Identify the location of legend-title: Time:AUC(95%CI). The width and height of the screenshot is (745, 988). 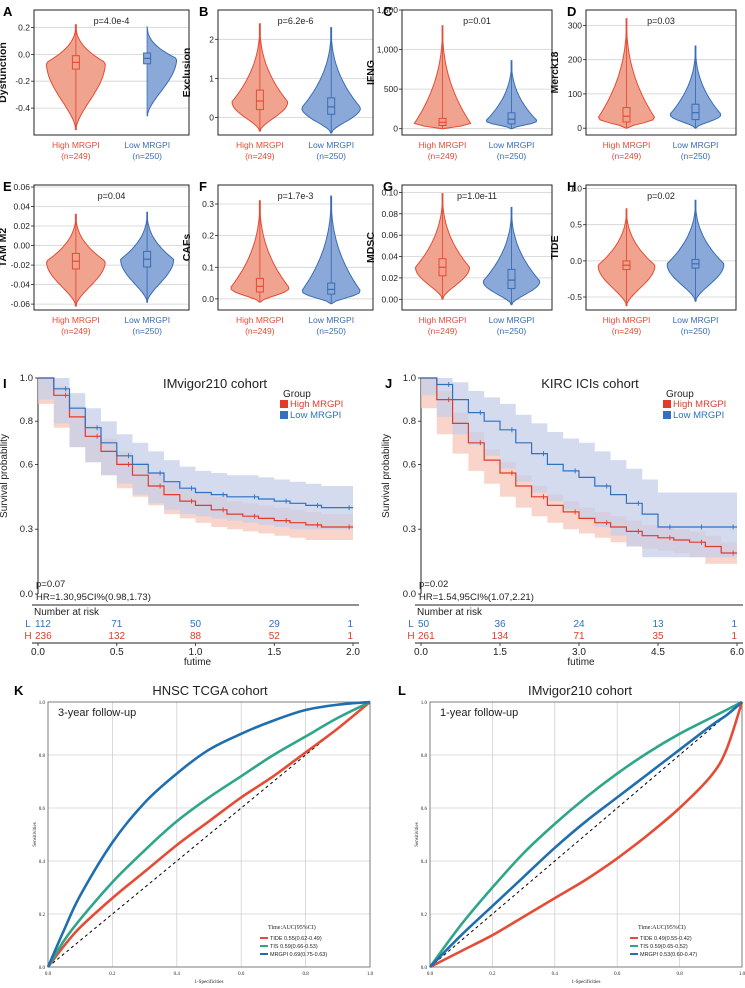
(292, 927).